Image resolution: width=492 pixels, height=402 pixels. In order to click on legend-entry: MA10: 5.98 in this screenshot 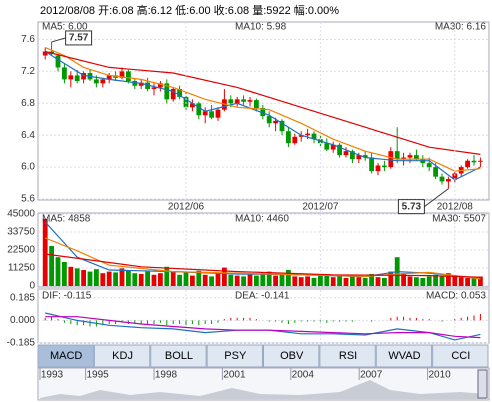, I will do `click(261, 27)`.